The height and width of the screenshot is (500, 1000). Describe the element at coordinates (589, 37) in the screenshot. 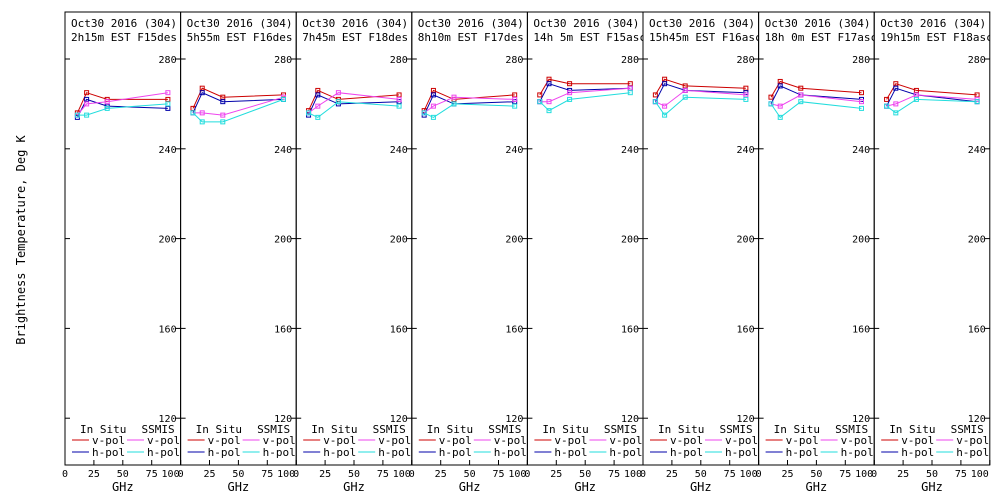

I see `panel-subtitle: 14h 5m EST F15asc` at that location.